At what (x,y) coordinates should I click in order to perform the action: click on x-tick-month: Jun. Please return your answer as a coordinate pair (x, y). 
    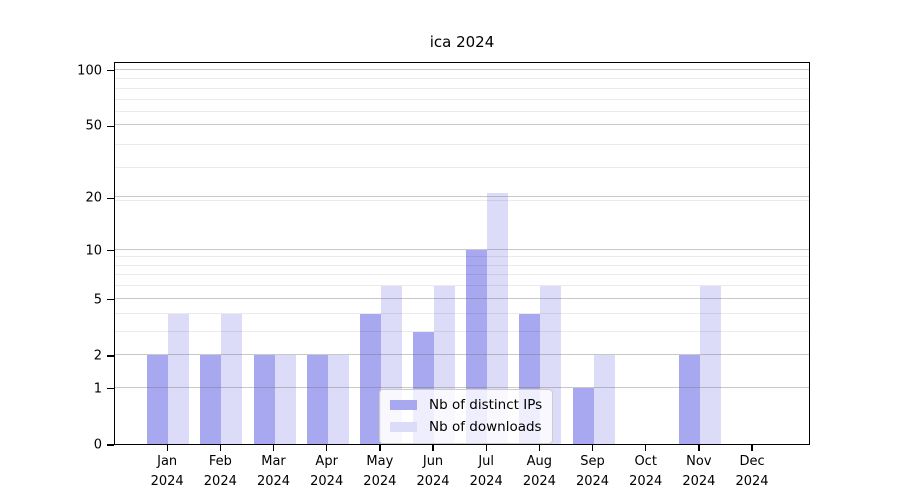
    Looking at the image, I should click on (433, 461).